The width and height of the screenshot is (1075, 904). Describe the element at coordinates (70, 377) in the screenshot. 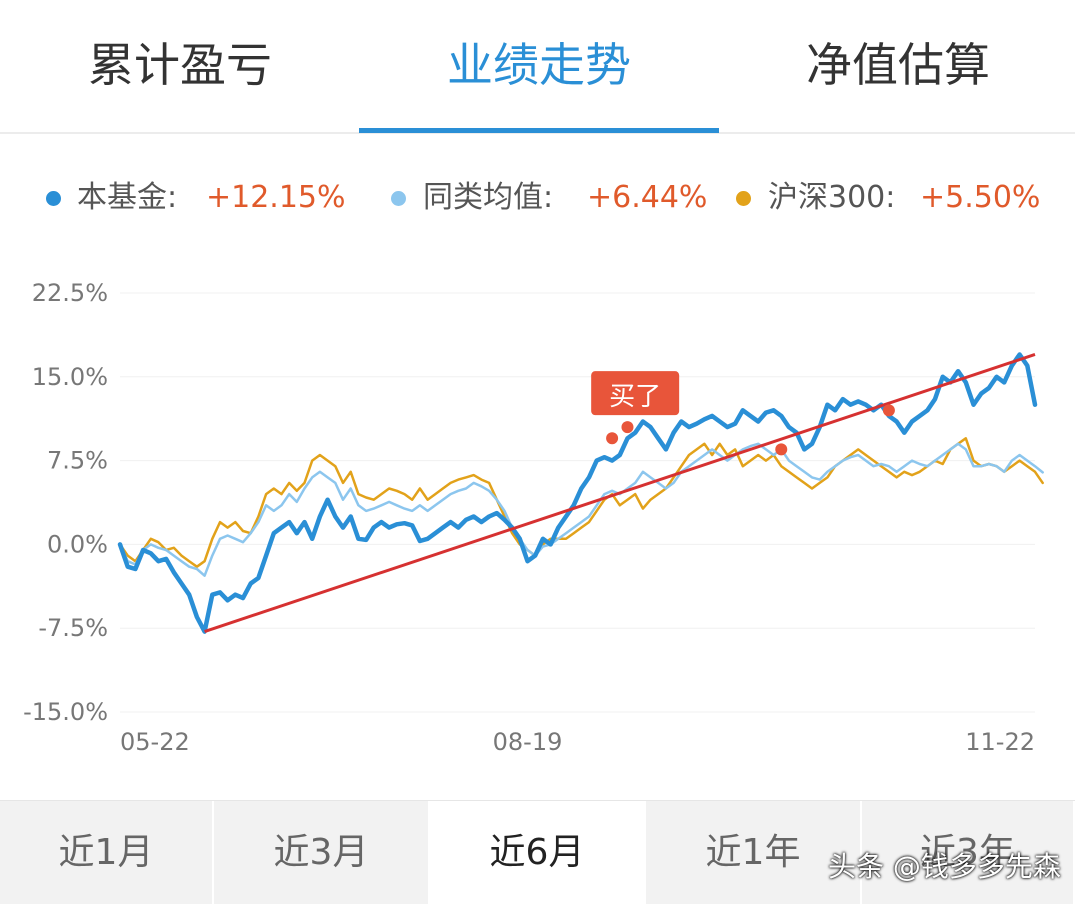

I see `y-tick-label: 15.0%` at that location.